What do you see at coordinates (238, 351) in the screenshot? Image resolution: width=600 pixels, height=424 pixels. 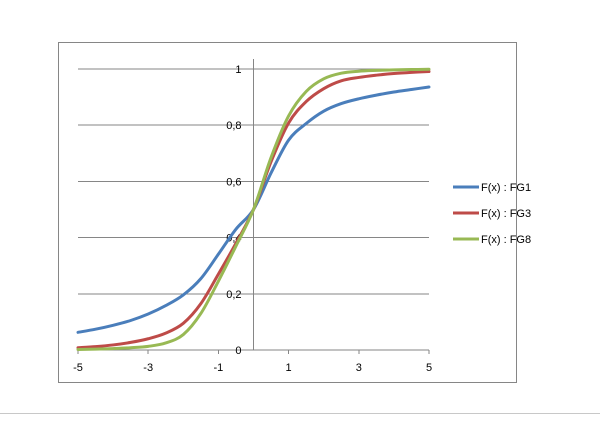 I see `y-tick-label: 0` at bounding box center [238, 351].